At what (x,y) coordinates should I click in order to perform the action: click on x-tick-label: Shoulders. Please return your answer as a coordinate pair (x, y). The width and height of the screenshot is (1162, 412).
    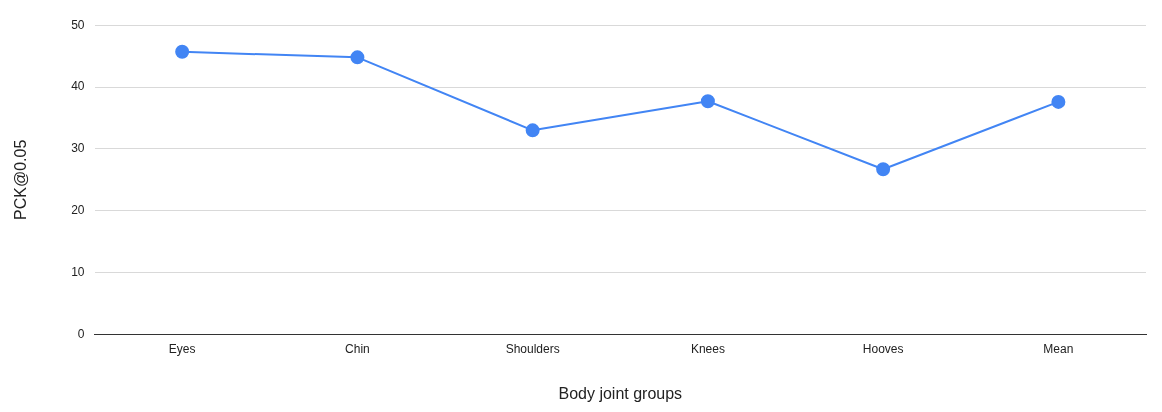
    Looking at the image, I should click on (532, 348).